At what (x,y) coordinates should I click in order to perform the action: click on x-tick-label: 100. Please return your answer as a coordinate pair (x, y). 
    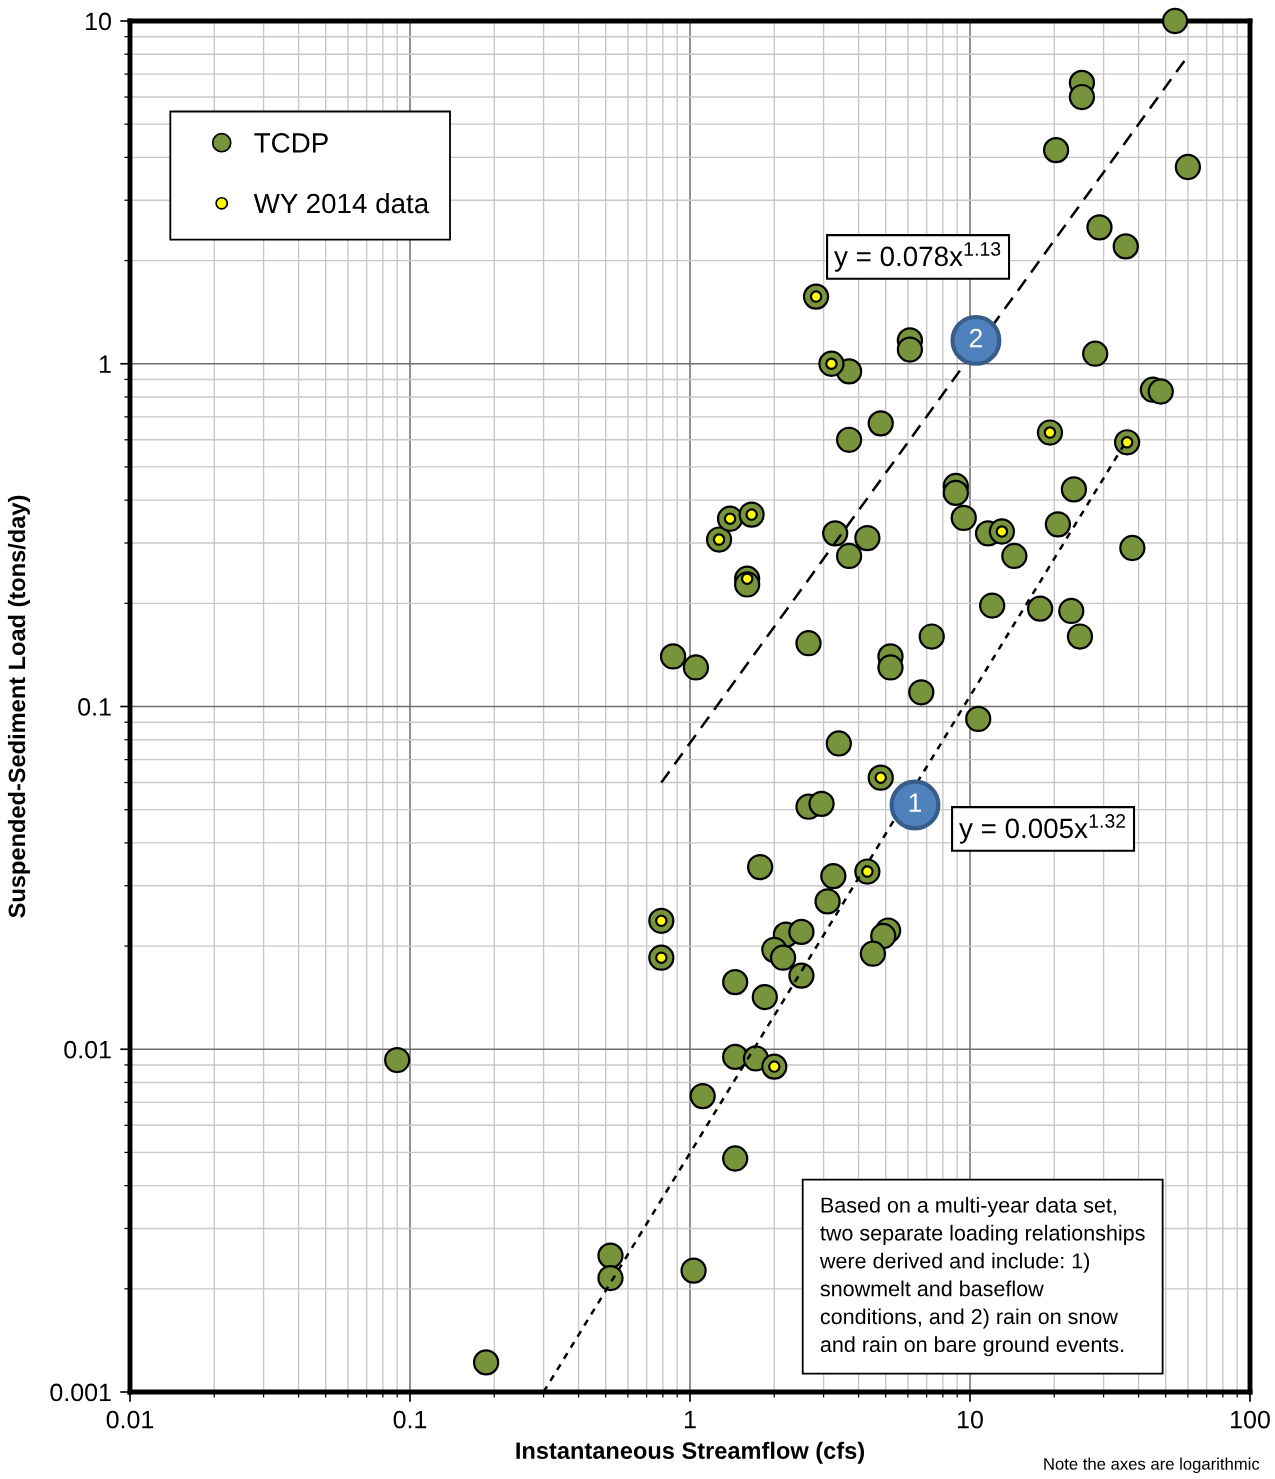
    Looking at the image, I should click on (1250, 1419).